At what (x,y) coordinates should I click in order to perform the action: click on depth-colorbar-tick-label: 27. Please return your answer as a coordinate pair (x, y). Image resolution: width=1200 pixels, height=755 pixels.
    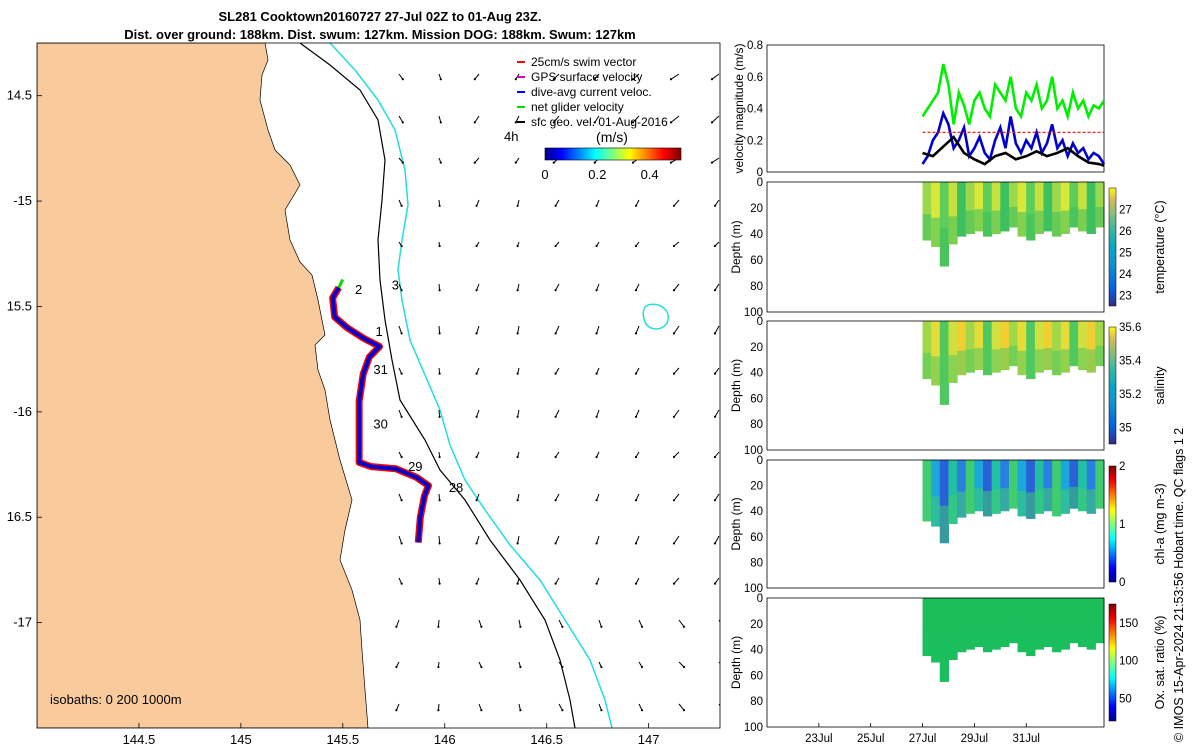
    Looking at the image, I should click on (1125, 210).